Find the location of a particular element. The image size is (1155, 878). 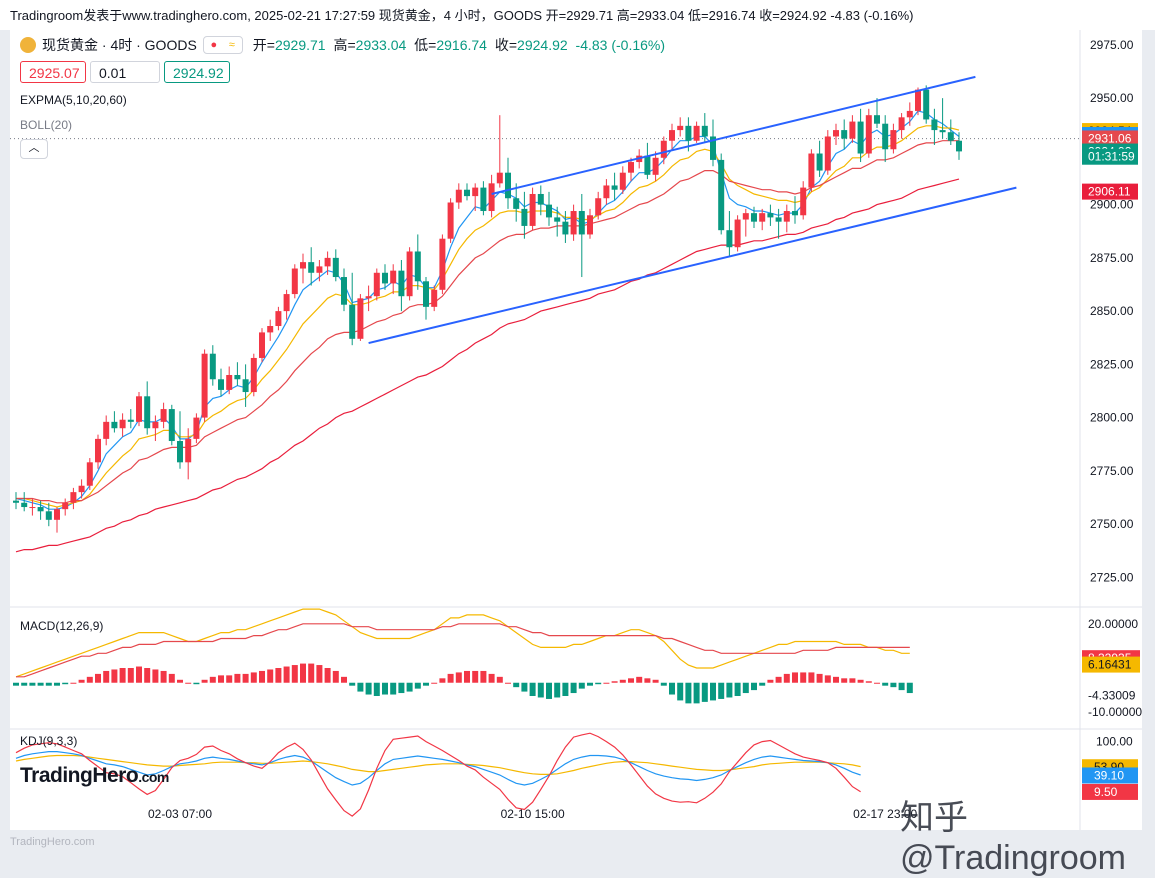

collapse-button: ︿ is located at coordinates (34, 149).